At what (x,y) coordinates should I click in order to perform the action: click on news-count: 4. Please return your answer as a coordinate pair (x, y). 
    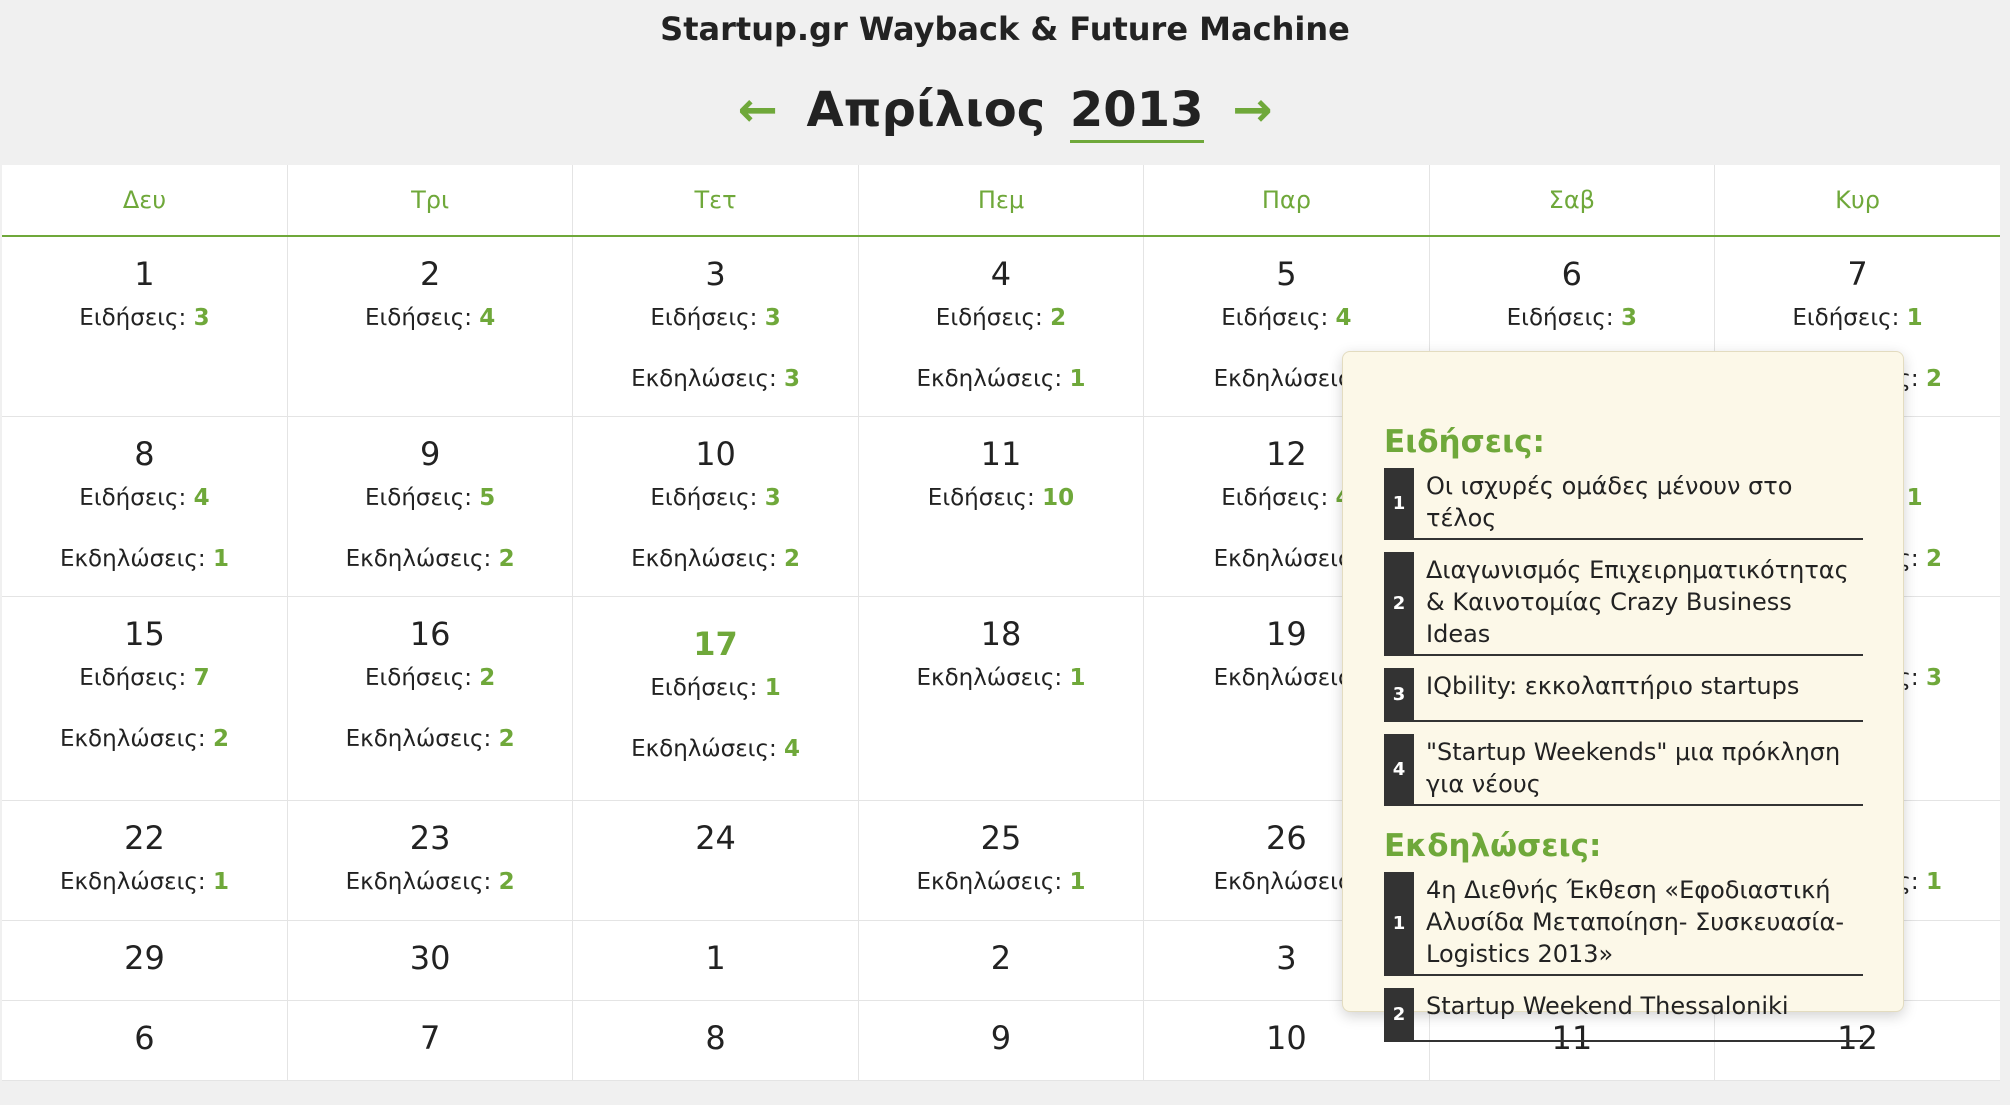
    Looking at the image, I should click on (487, 318).